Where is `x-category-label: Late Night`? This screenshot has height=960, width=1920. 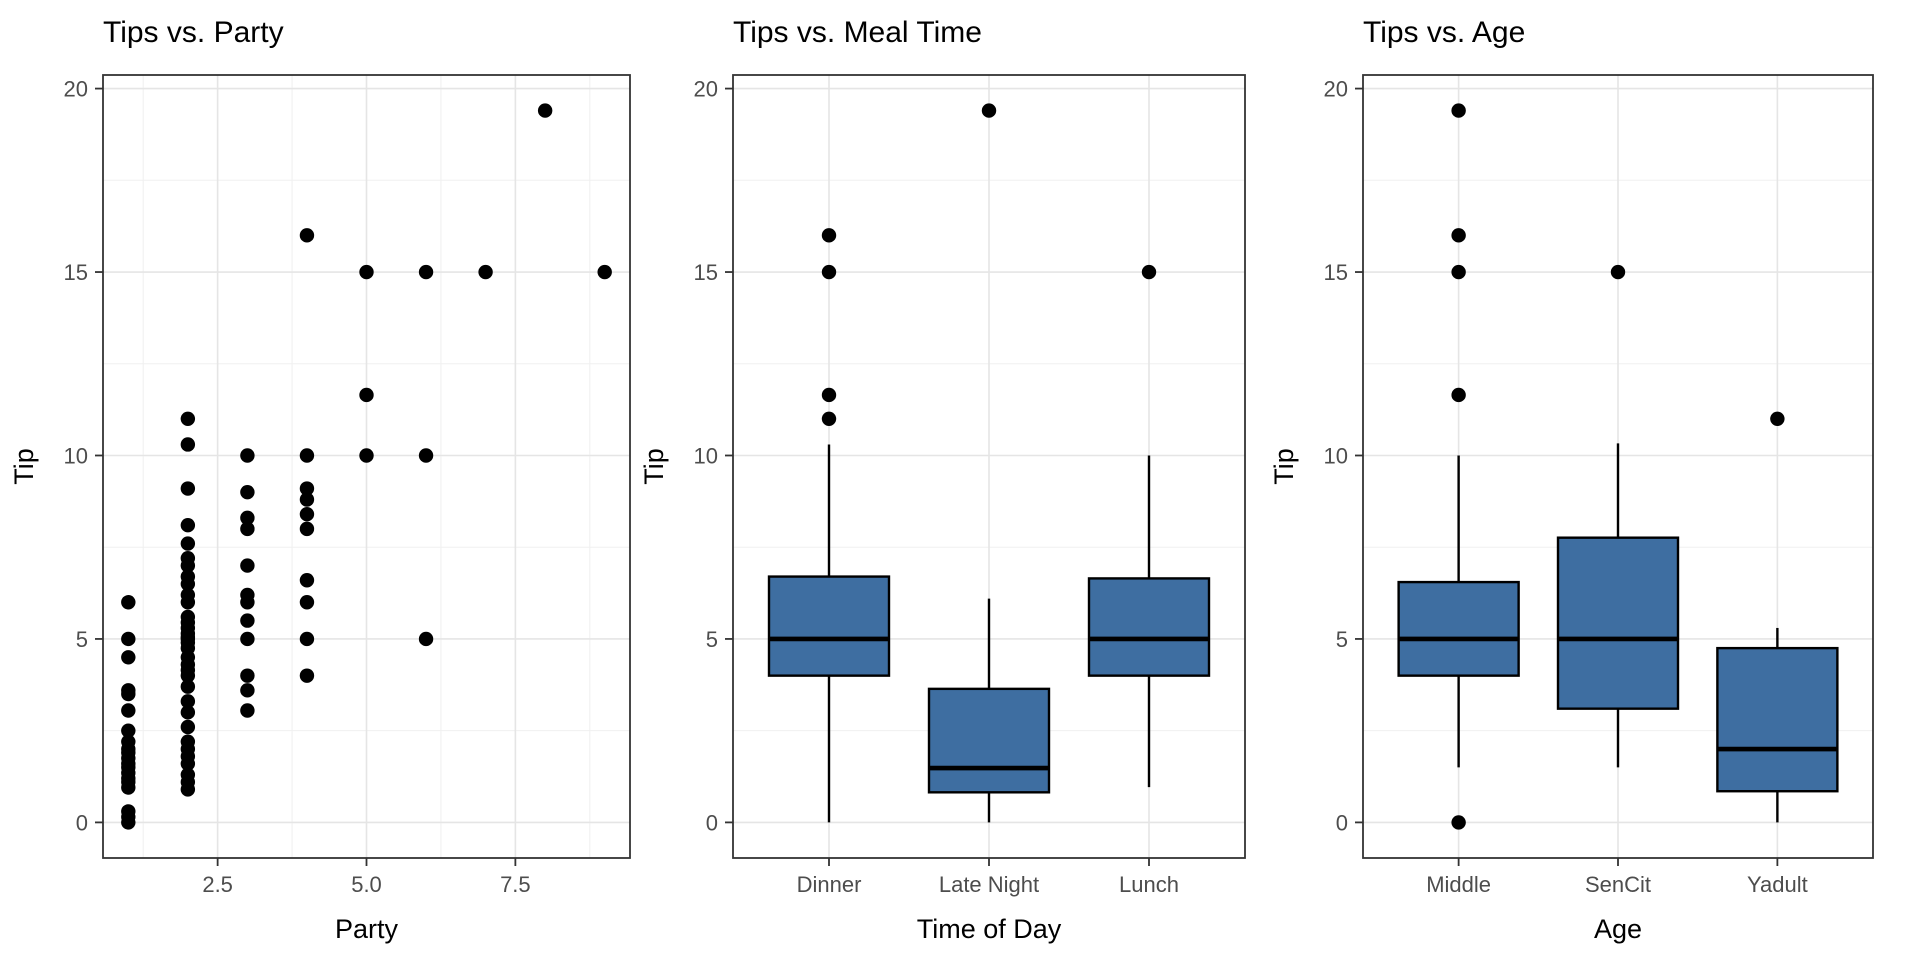
x-category-label: Late Night is located at coordinates (989, 884).